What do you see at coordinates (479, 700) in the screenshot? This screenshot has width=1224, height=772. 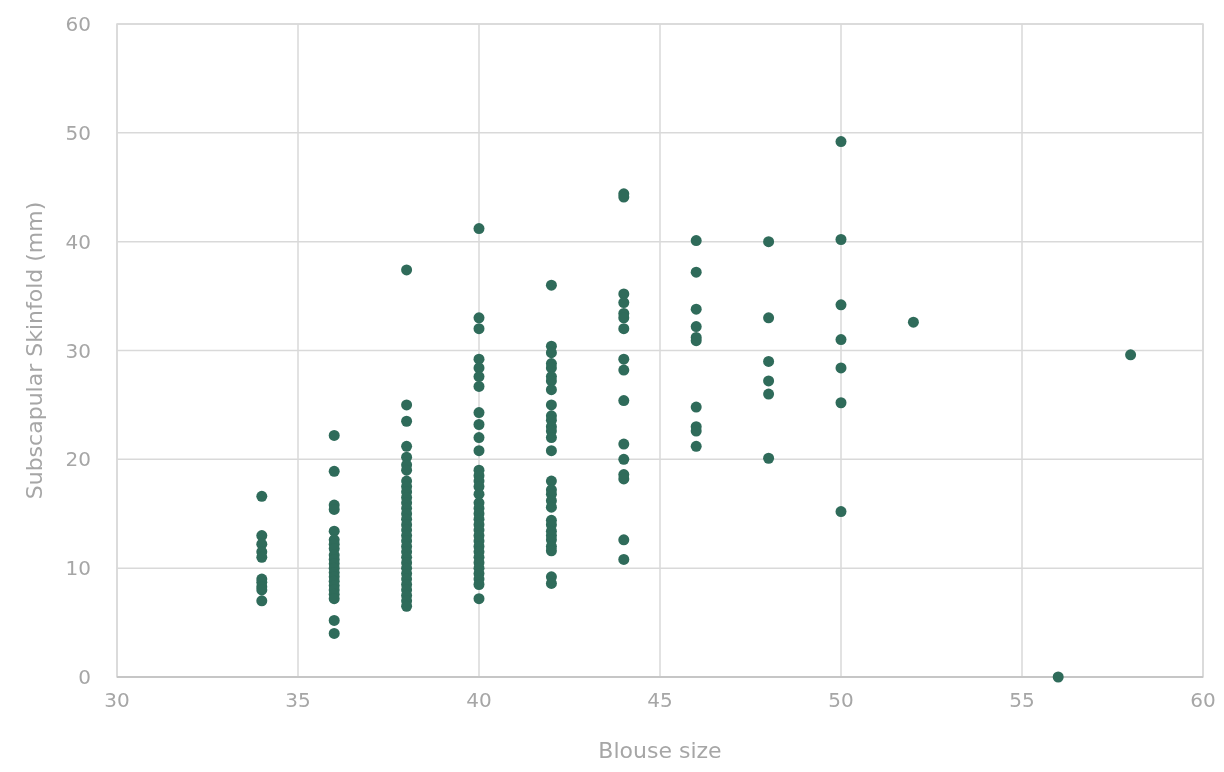 I see `x-tick-label: 40` at bounding box center [479, 700].